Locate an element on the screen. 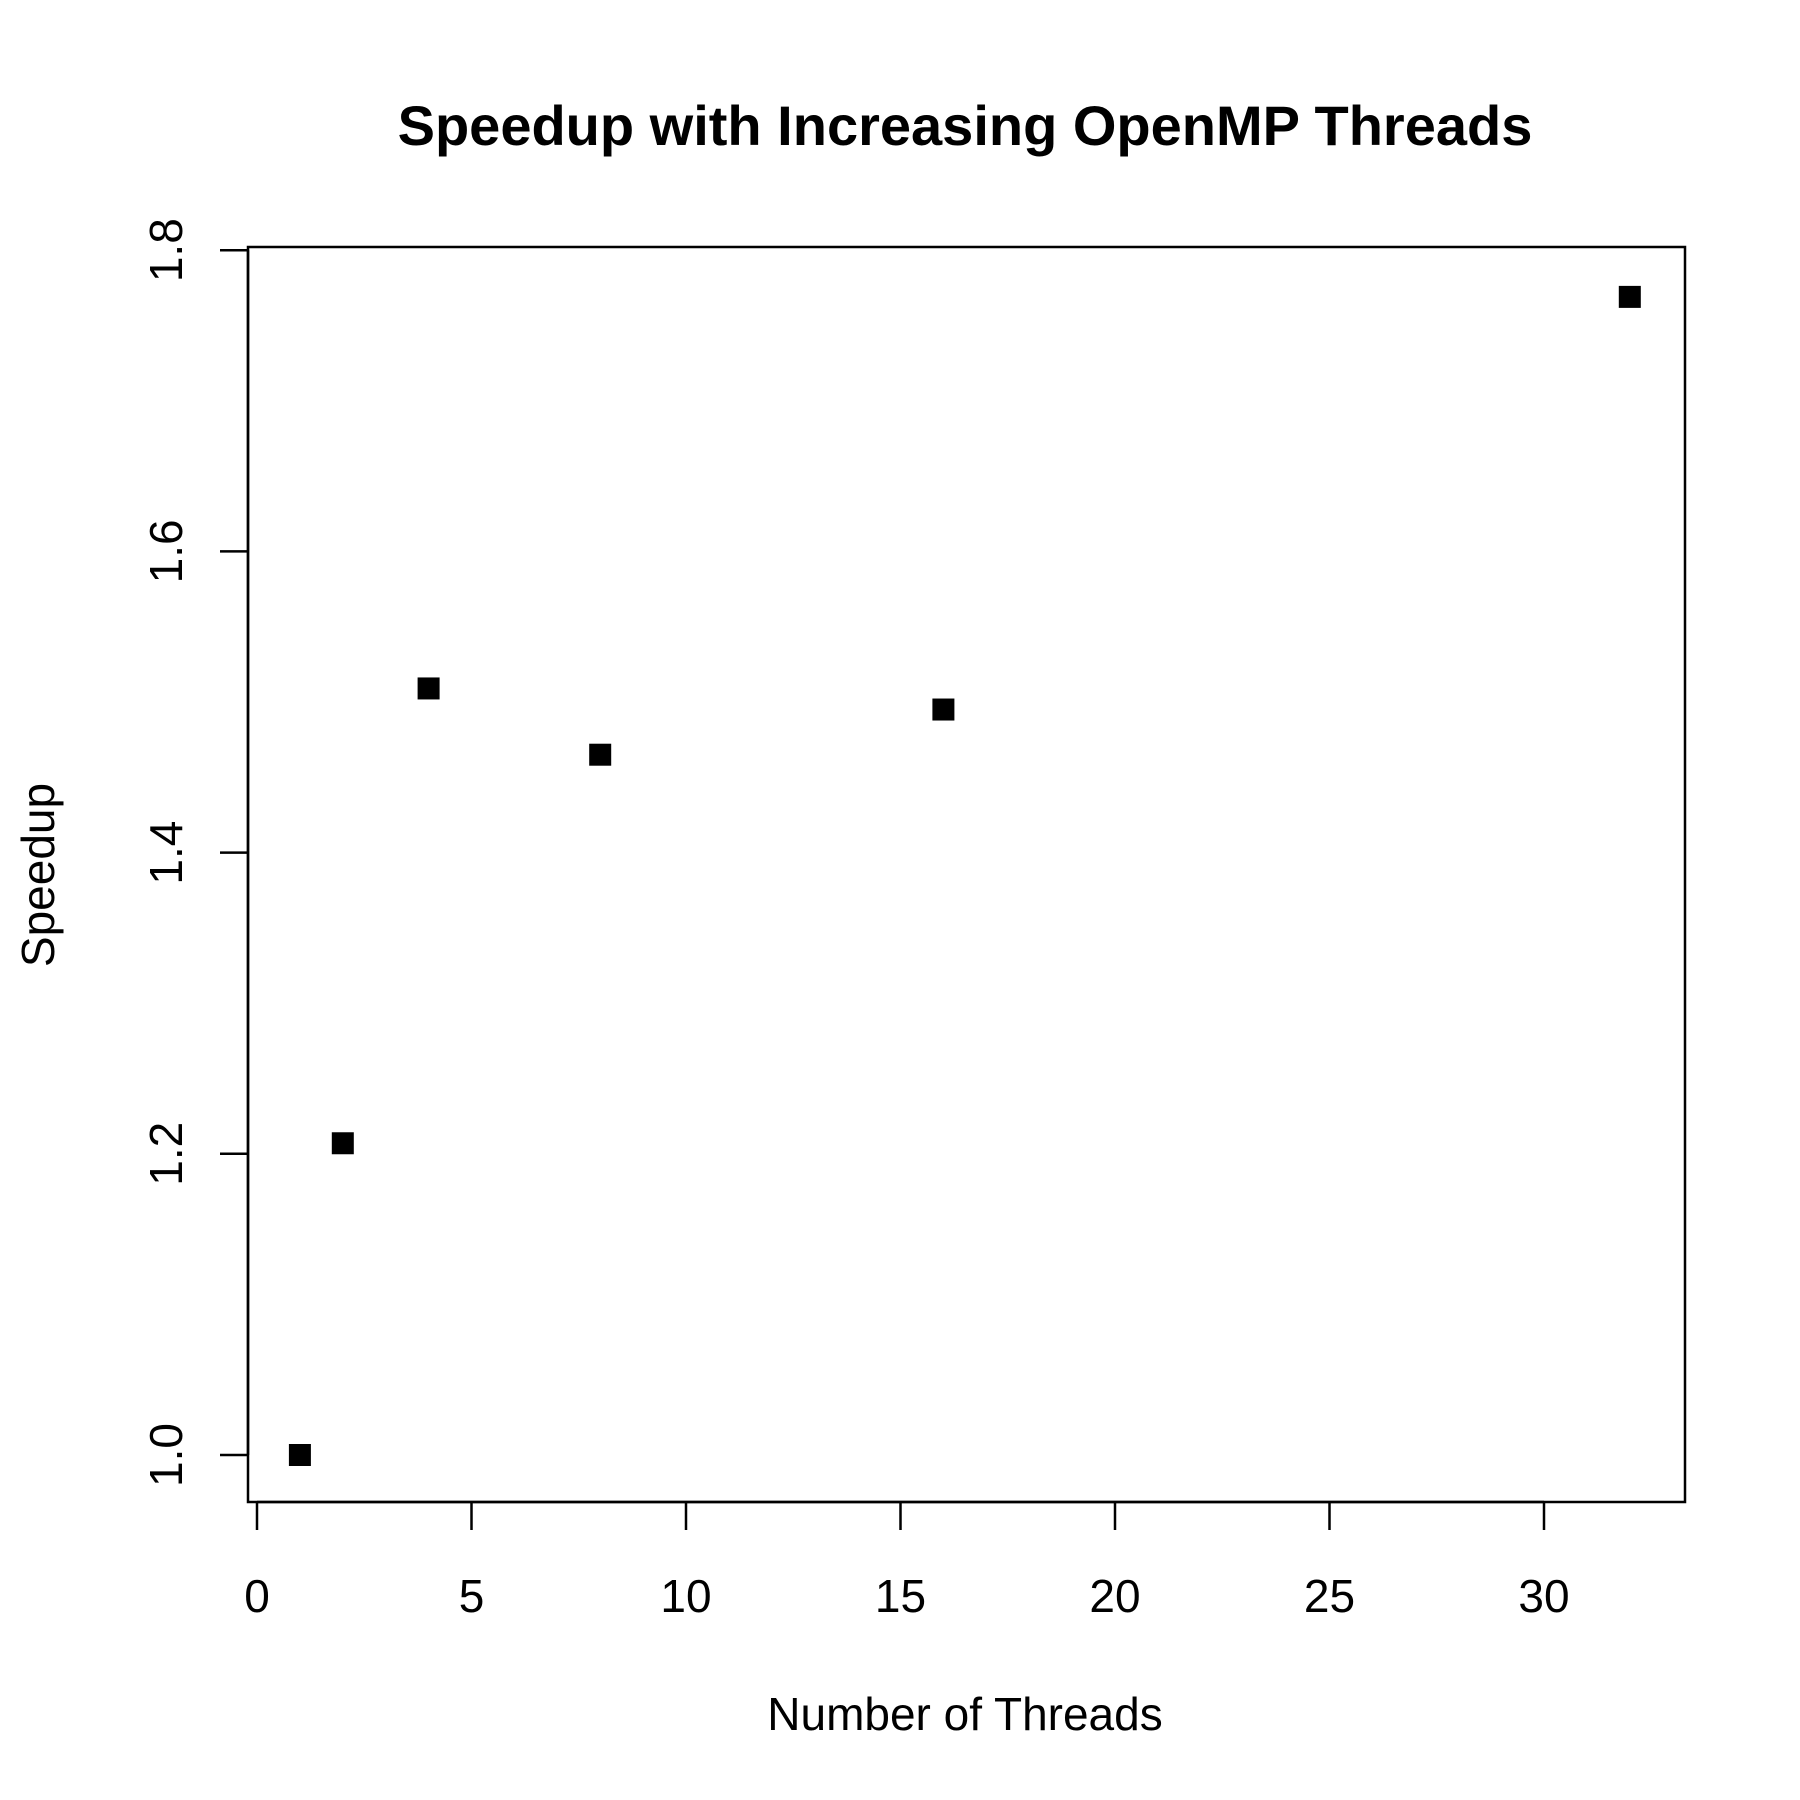 The height and width of the screenshot is (1800, 1800). y-tick-label: 1.0 is located at coordinates (166, 1455).